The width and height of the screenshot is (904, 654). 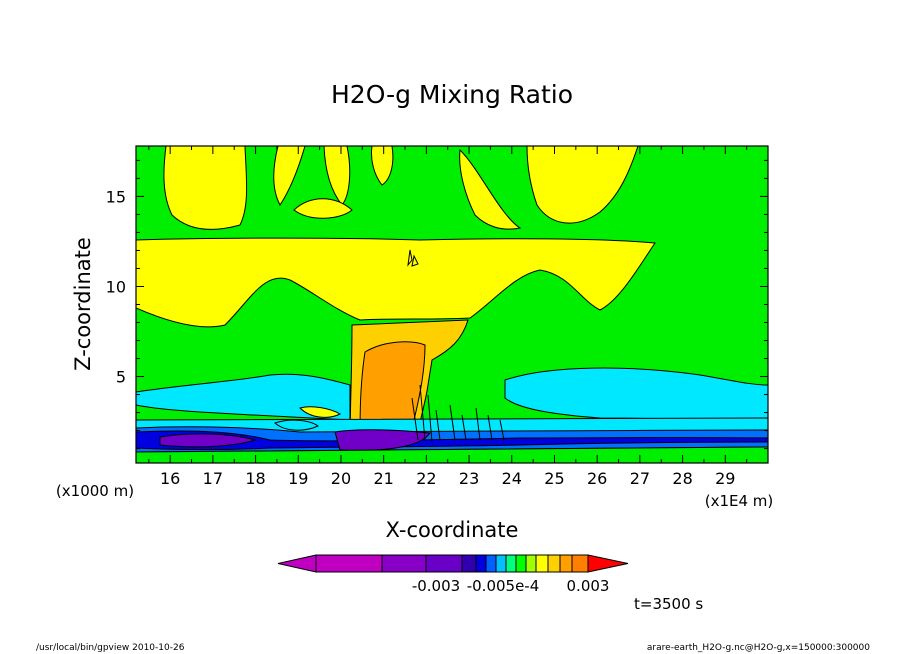 What do you see at coordinates (426, 478) in the screenshot?
I see `x-tick-label: 22` at bounding box center [426, 478].